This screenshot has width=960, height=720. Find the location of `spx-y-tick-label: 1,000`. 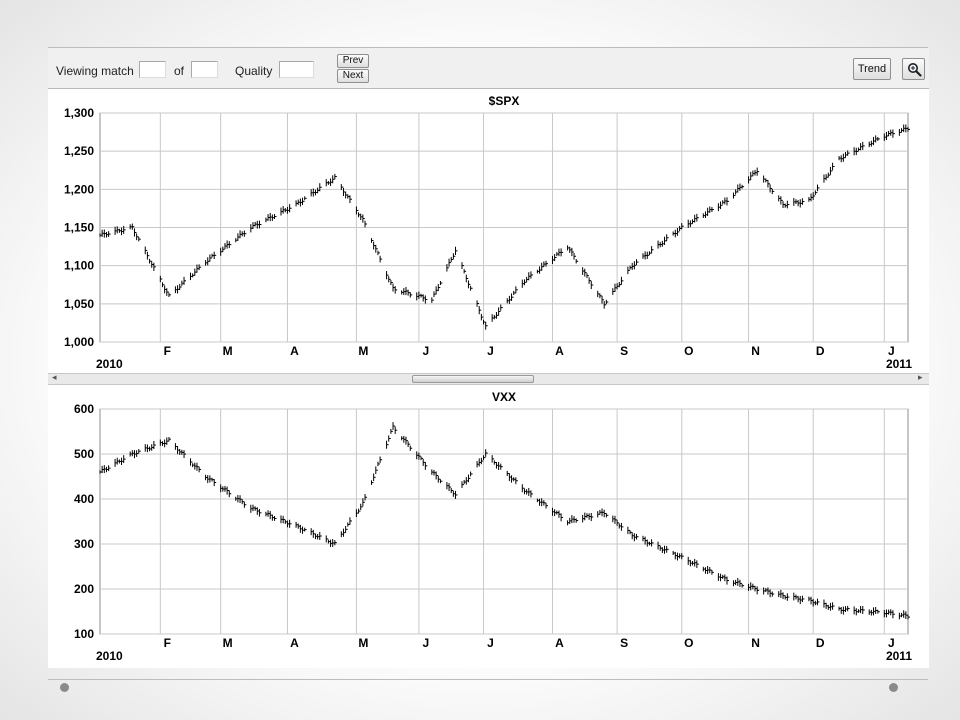

spx-y-tick-label: 1,000 is located at coordinates (79, 342).